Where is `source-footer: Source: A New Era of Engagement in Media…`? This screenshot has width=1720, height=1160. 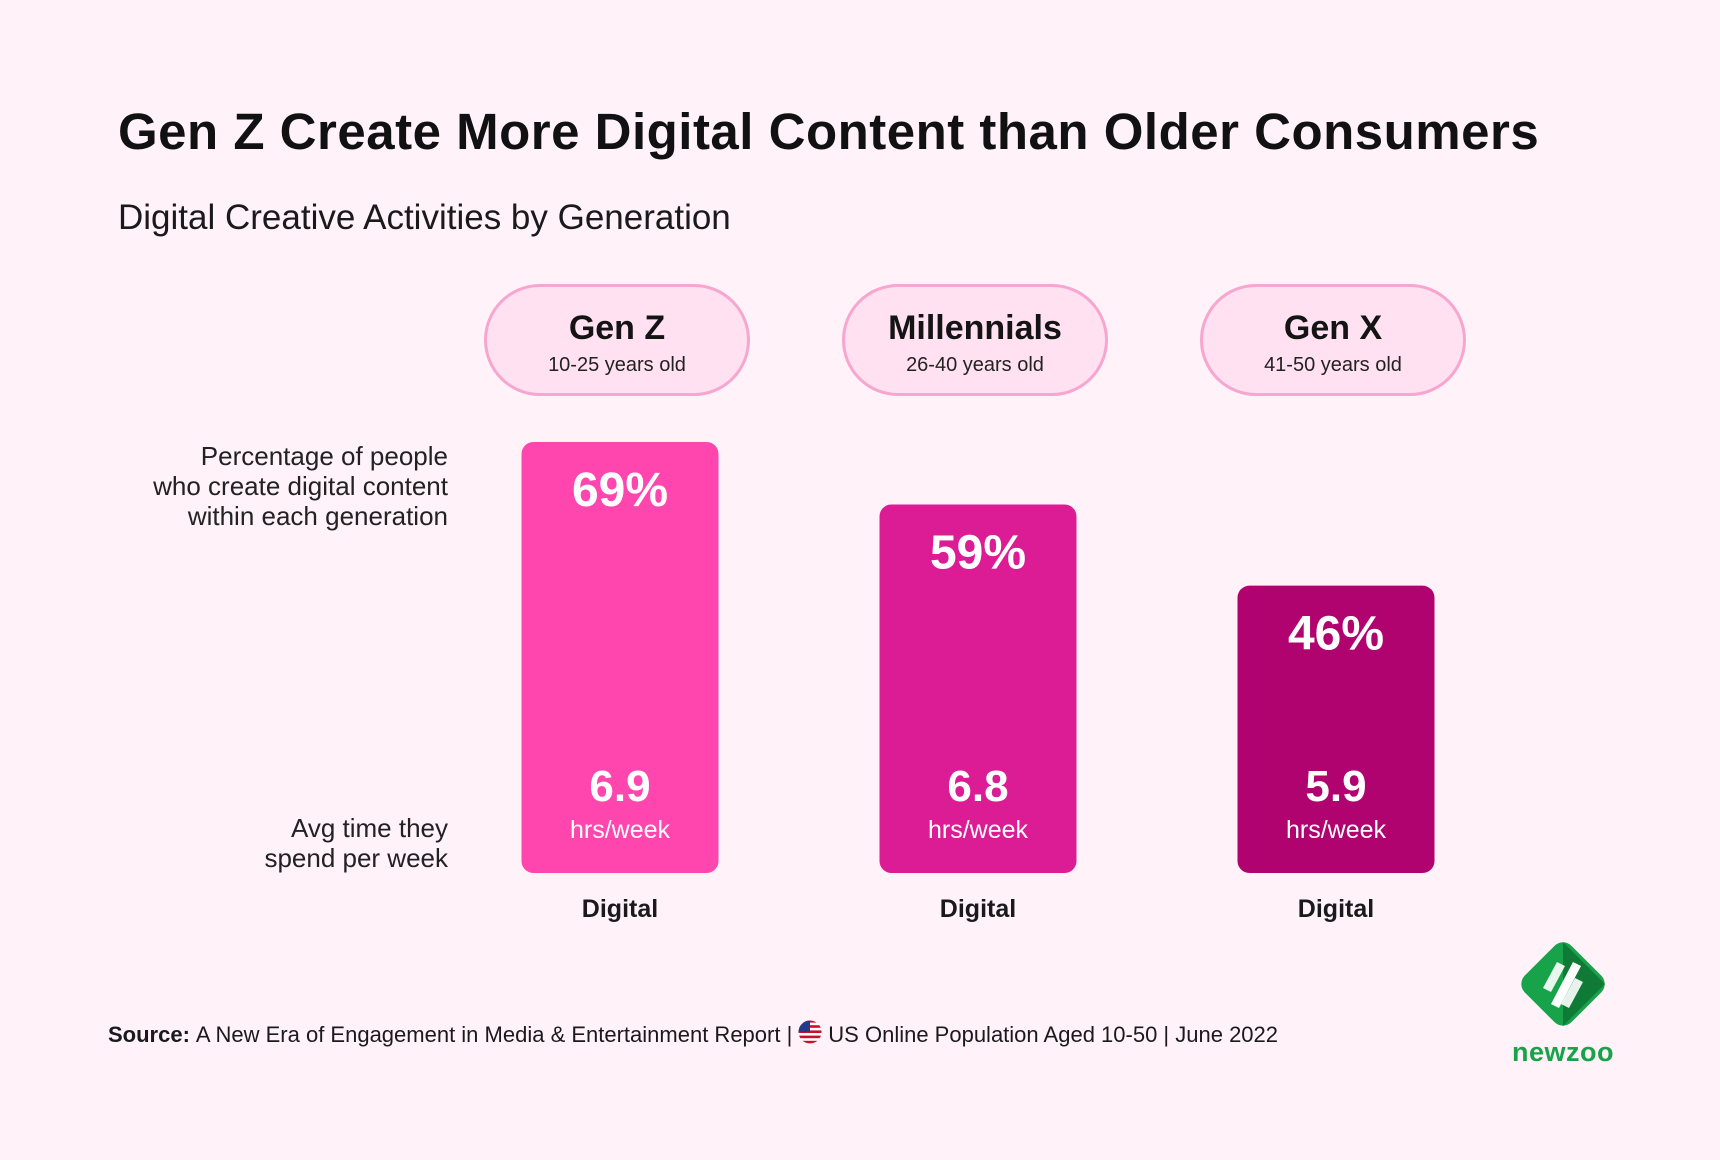 source-footer: Source: A New Era of Engagement in Media… is located at coordinates (693, 1035).